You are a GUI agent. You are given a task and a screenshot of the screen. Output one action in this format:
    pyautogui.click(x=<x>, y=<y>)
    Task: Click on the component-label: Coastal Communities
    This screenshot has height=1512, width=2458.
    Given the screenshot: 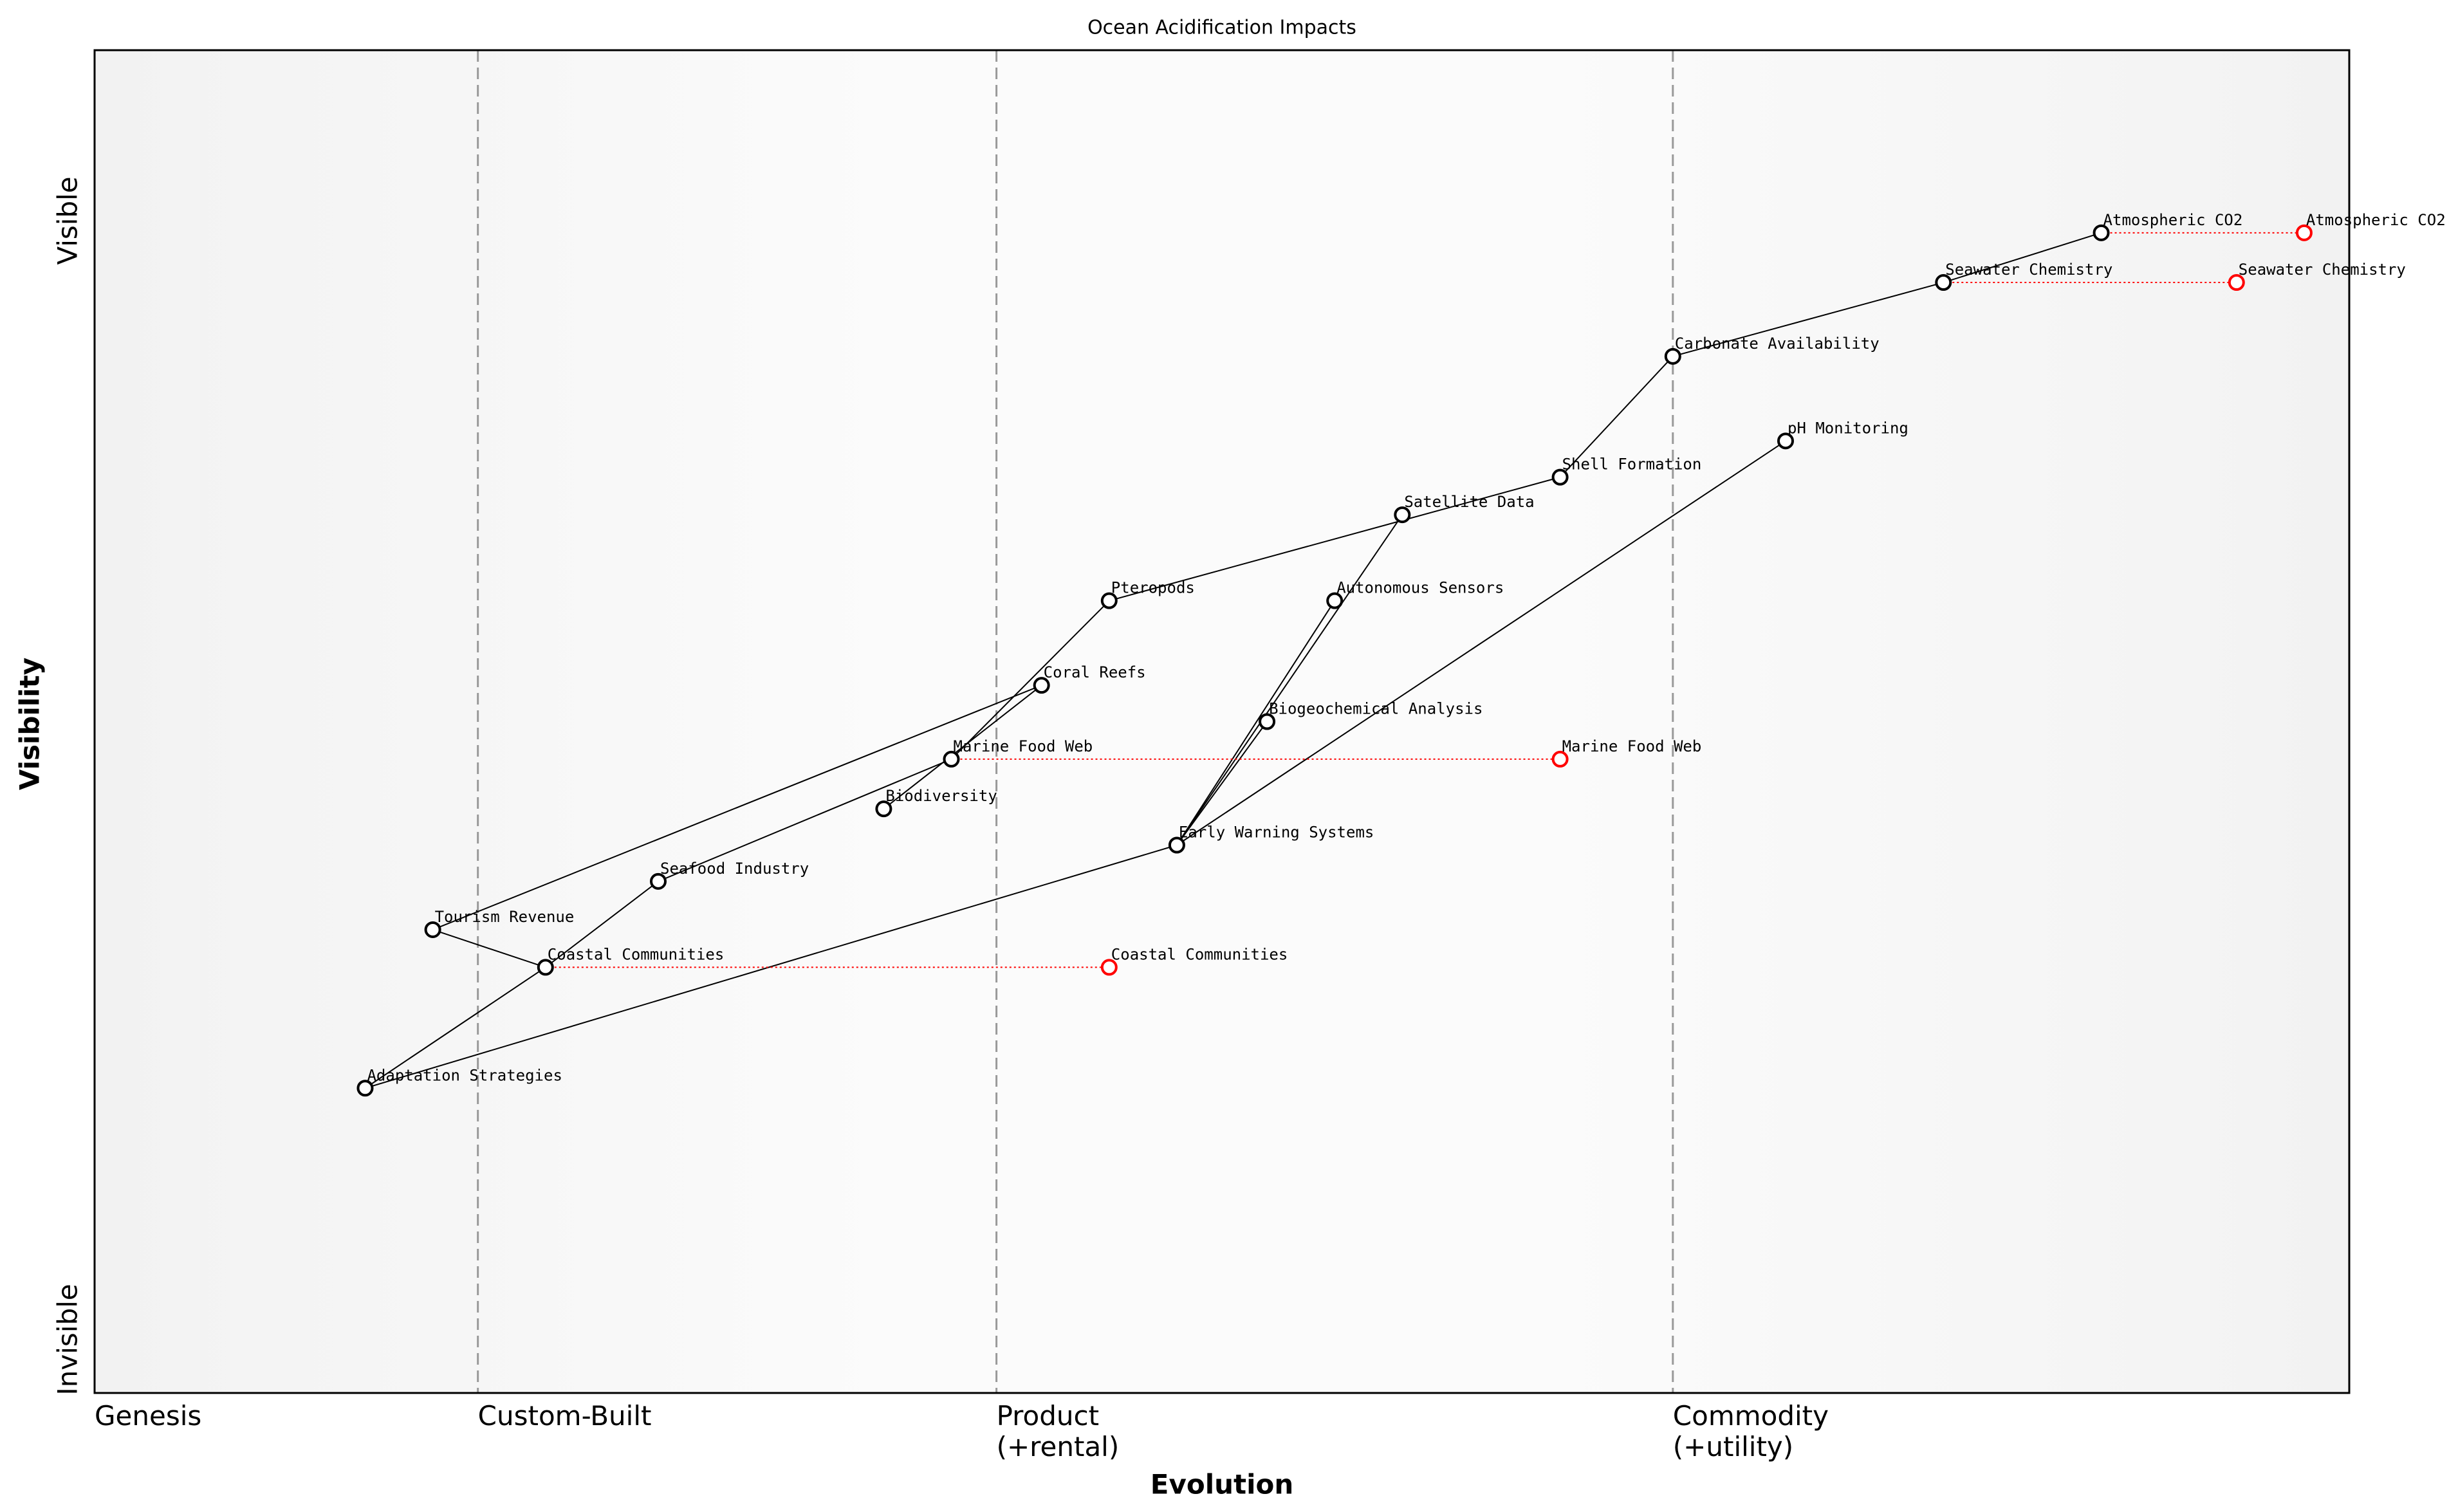 What is the action you would take?
    pyautogui.click(x=636, y=954)
    